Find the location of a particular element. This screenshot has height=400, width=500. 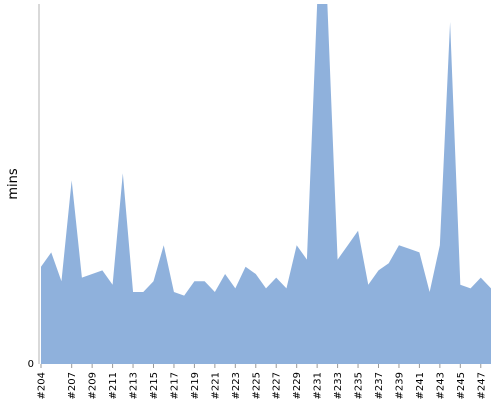

x-tick-label: #209 is located at coordinates (93, 385).